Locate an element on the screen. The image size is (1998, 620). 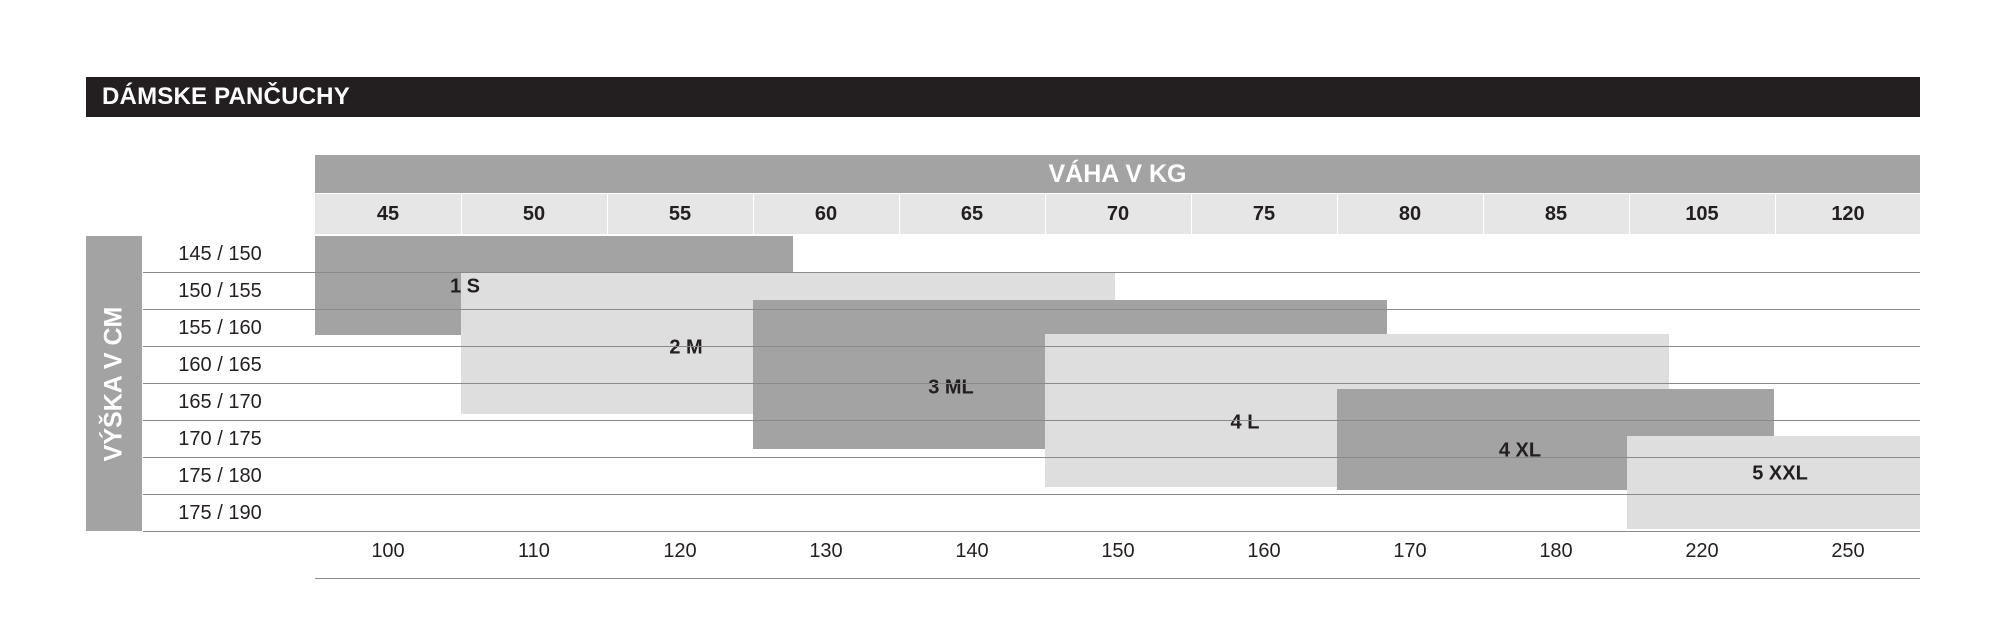
height-axis-title: VÝŠKA V CM is located at coordinates (113, 383).